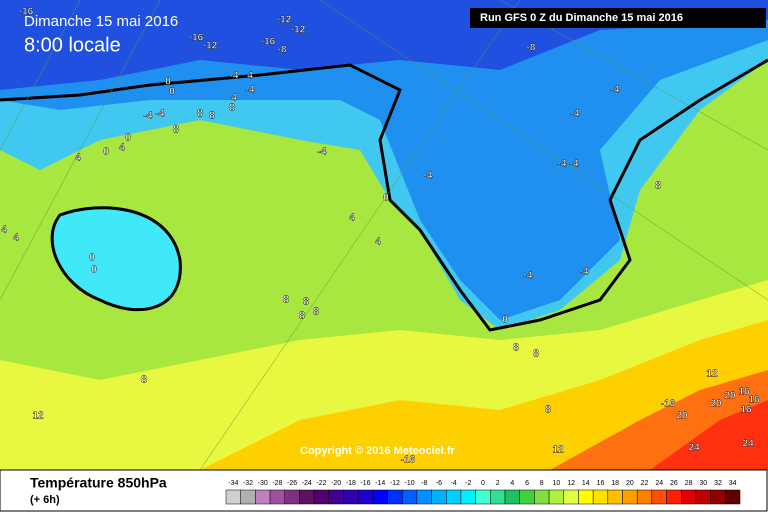  Describe the element at coordinates (512, 483) in the screenshot. I see `scale-label: 4` at that location.